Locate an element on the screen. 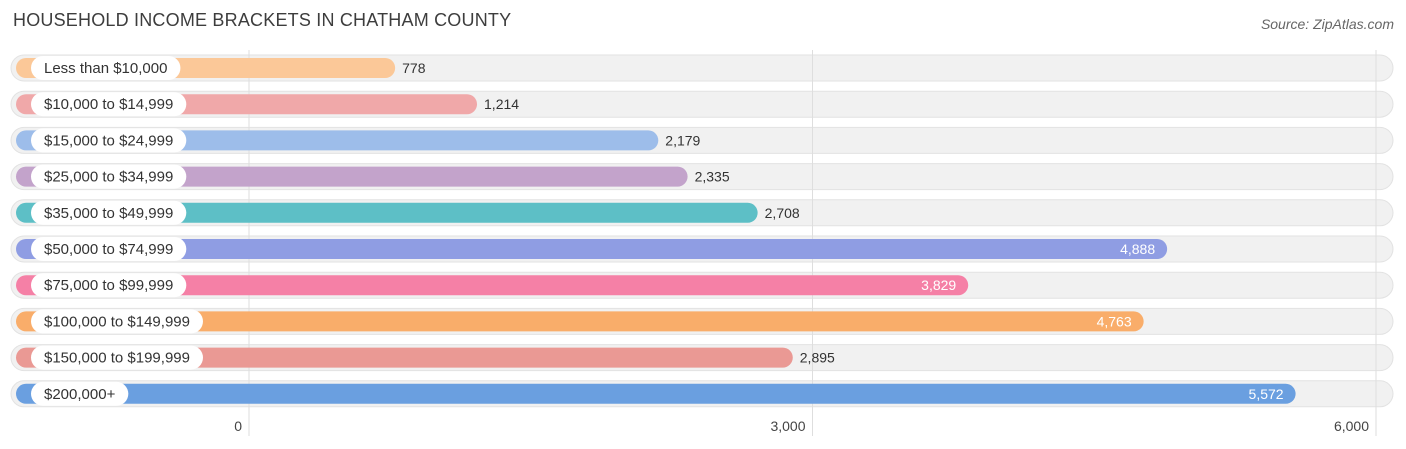 This screenshot has width=1406, height=449. tick-label: 0 is located at coordinates (238, 426).